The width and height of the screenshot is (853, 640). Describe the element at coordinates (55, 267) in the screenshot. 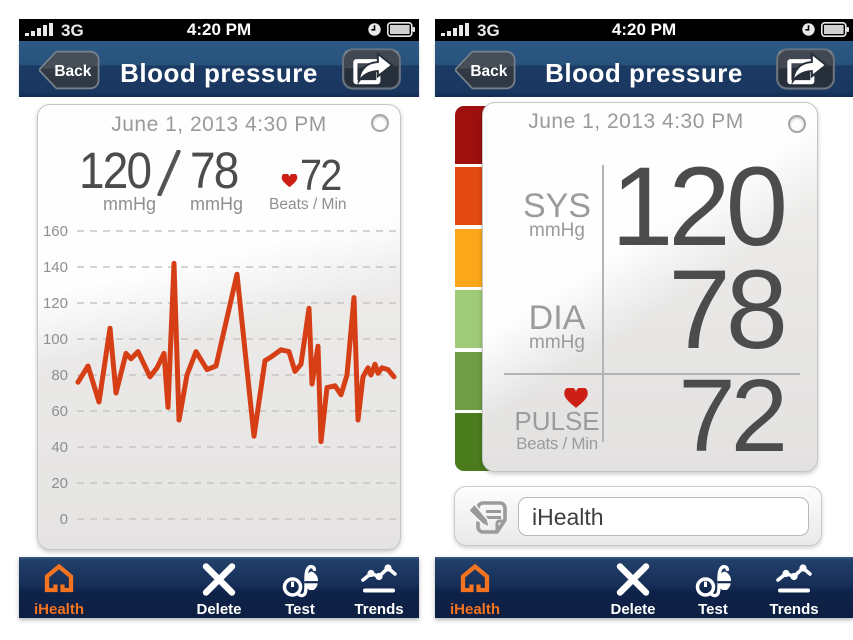

I see `svg-text: 140` at that location.